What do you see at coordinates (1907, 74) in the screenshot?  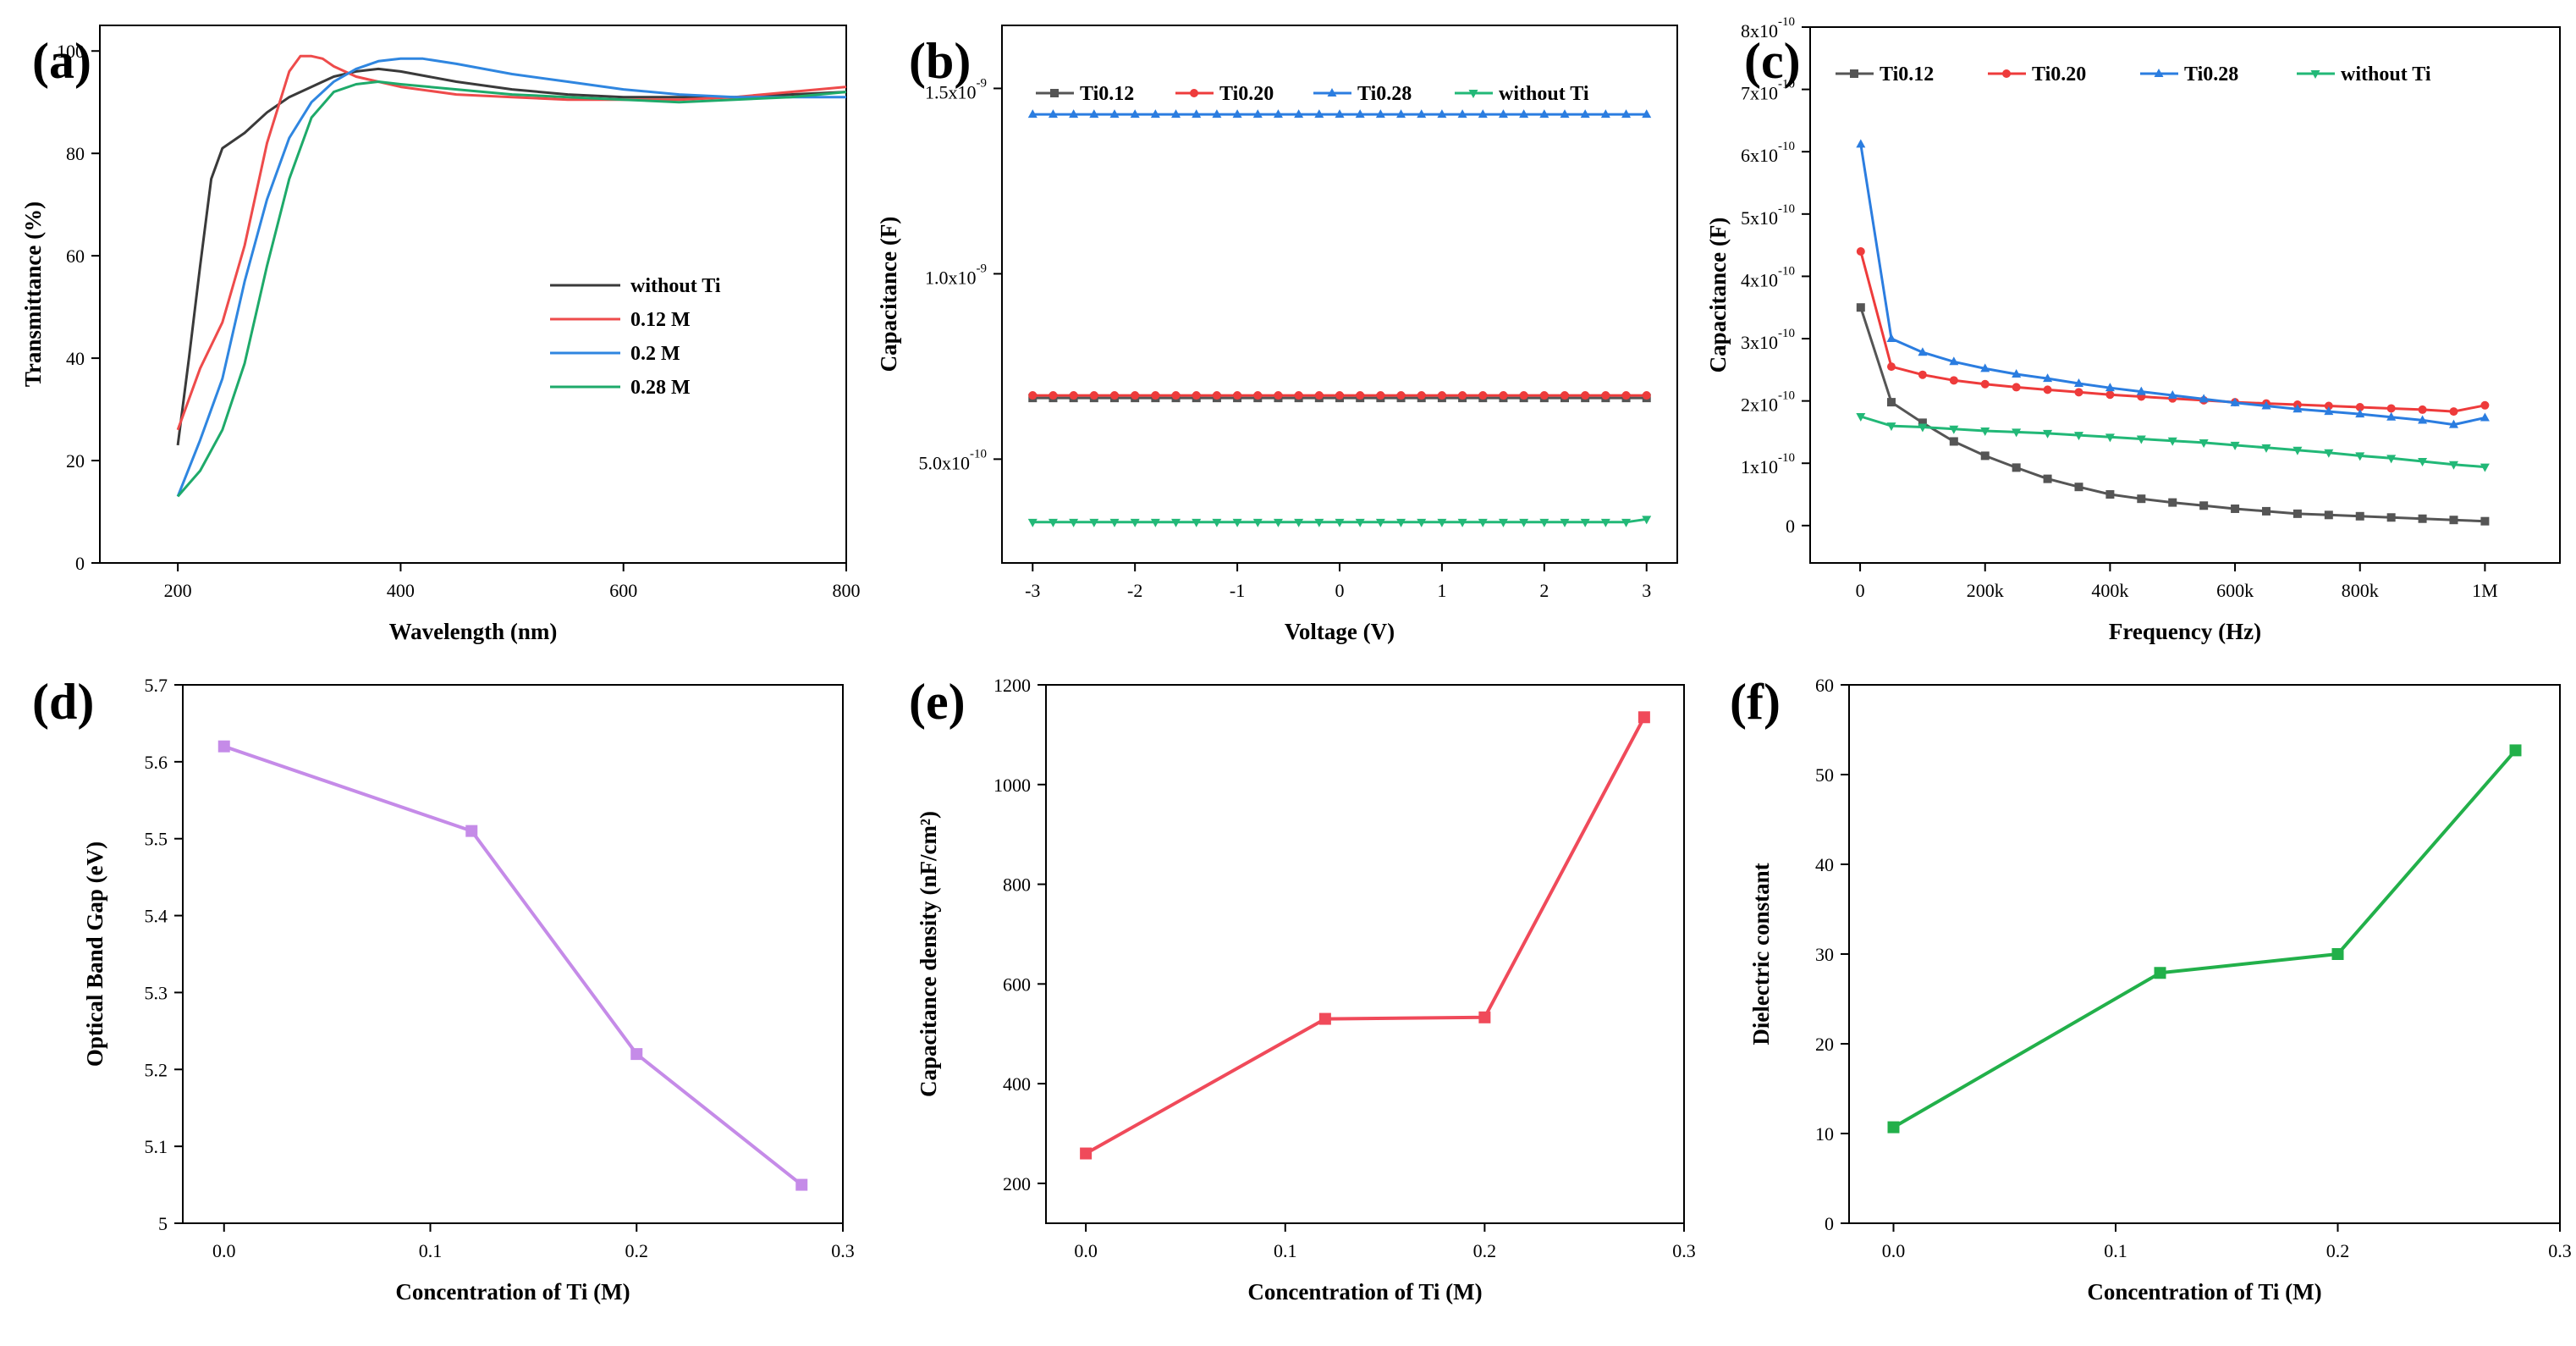 I see `legend-label: Ti0.12` at bounding box center [1907, 74].